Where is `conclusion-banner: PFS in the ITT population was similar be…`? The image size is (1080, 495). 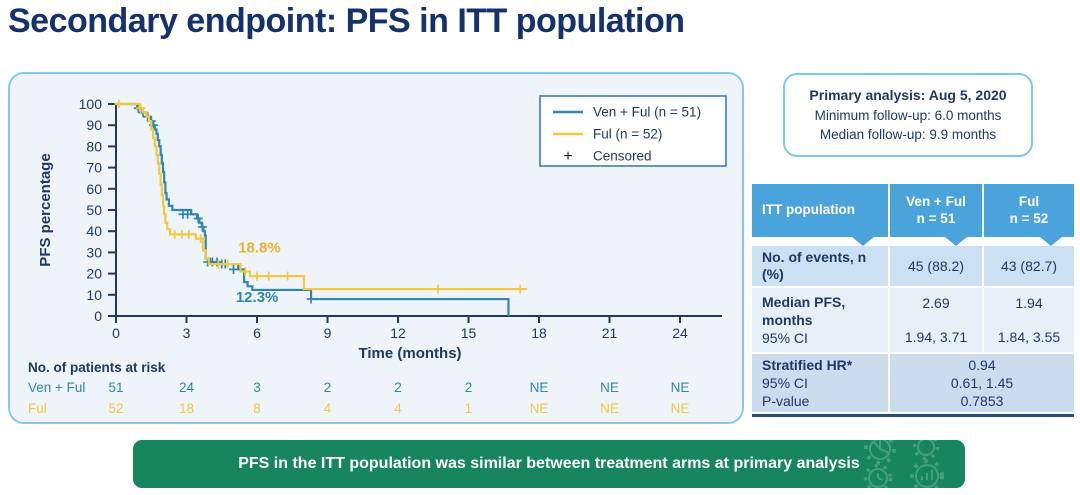 conclusion-banner: PFS in the ITT population was similar be… is located at coordinates (549, 464).